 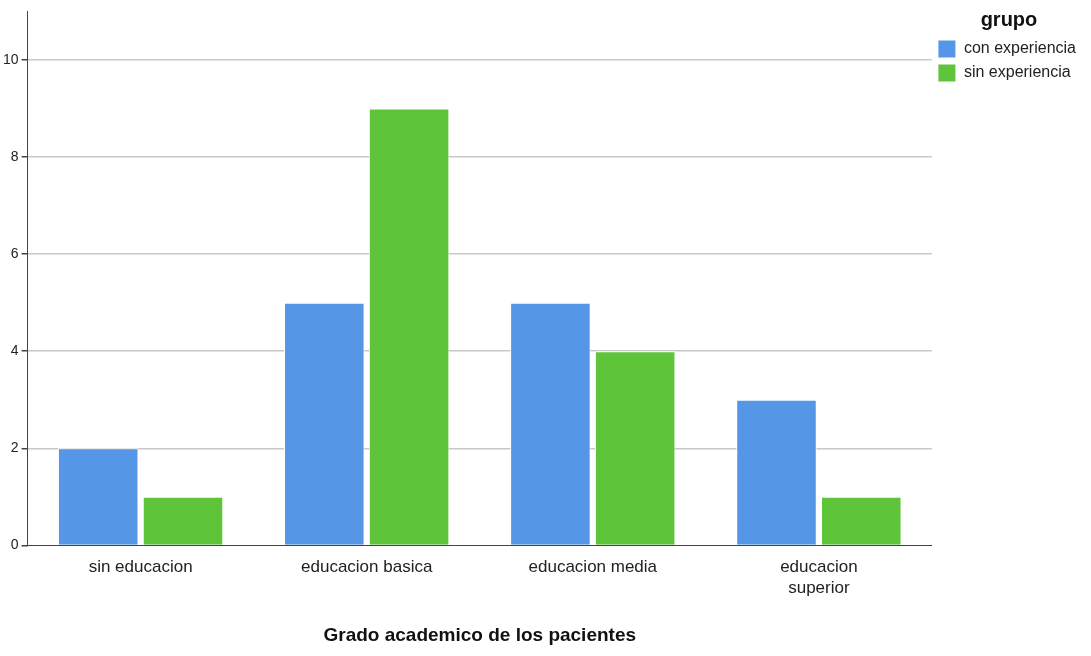 I want to click on x-tick-label: educacion superior, so click(x=819, y=577).